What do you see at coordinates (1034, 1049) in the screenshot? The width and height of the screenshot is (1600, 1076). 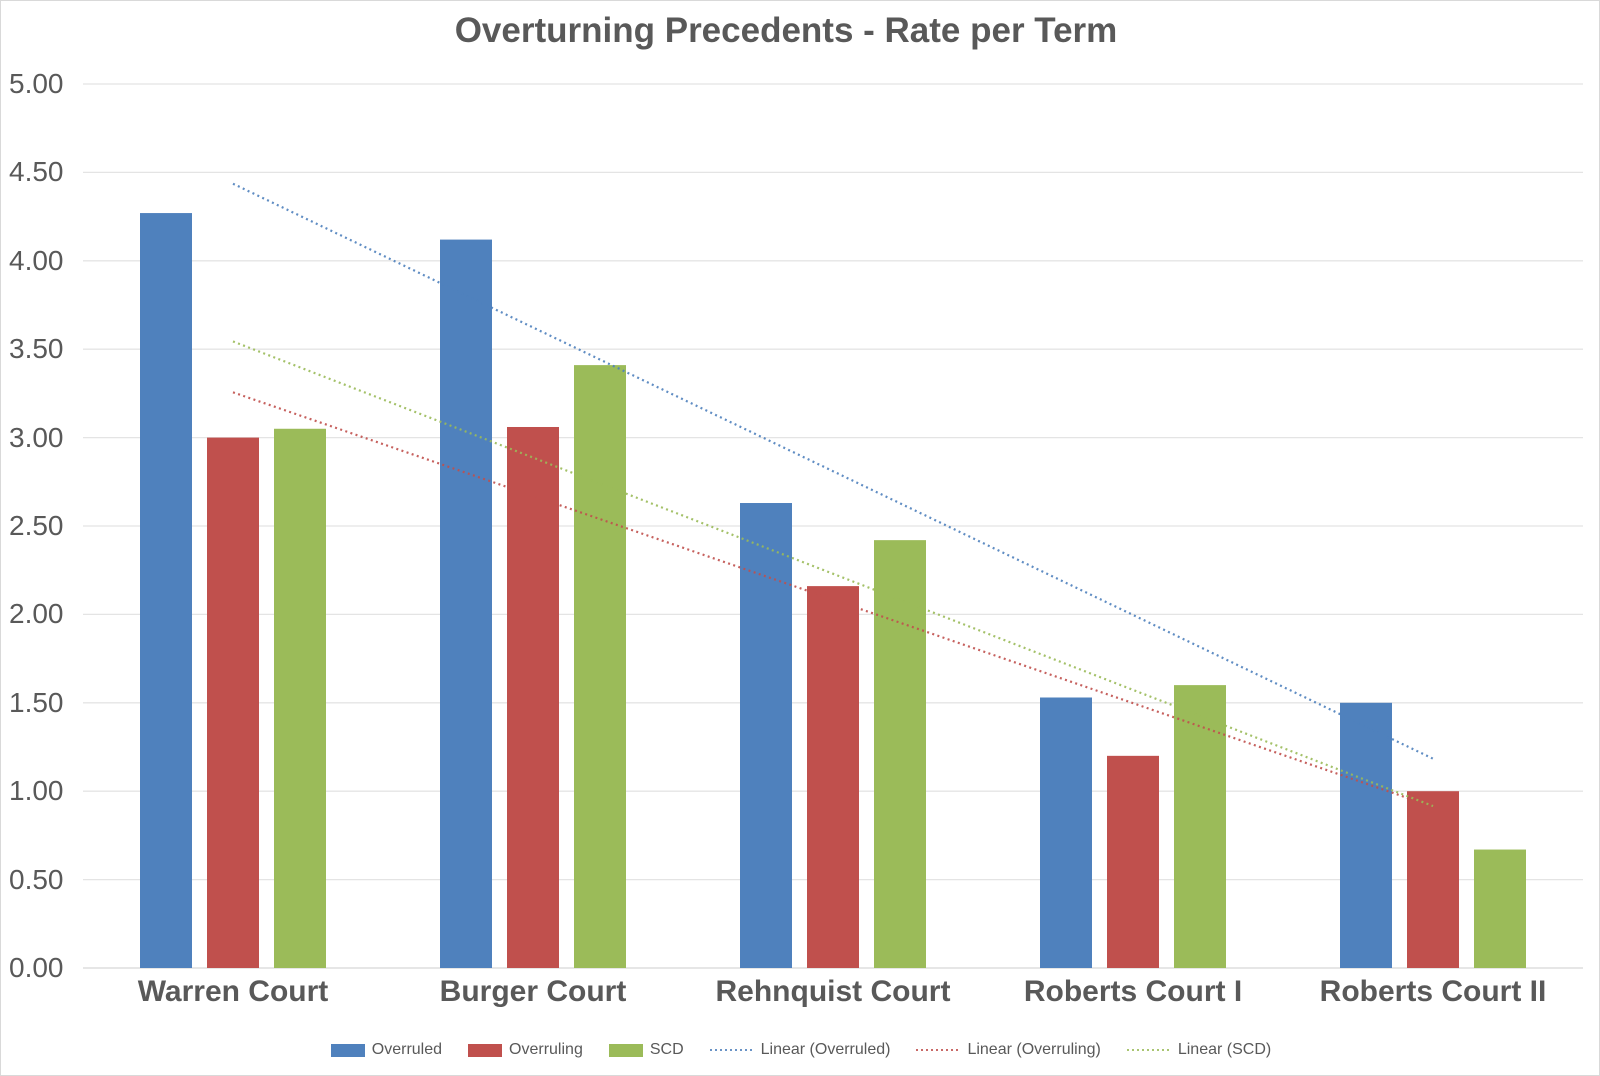 I see `legend-label: Linear (Overruling)` at bounding box center [1034, 1049].